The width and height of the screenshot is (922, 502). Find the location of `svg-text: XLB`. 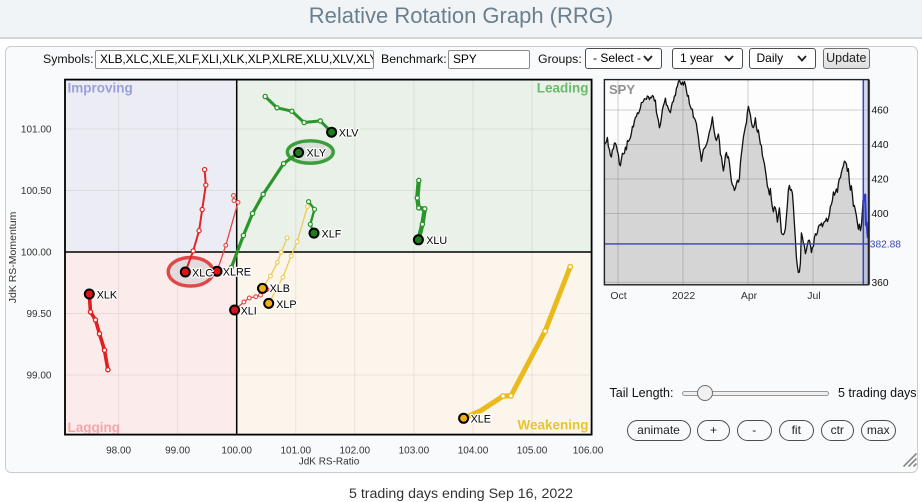

svg-text: XLB is located at coordinates (280, 289).